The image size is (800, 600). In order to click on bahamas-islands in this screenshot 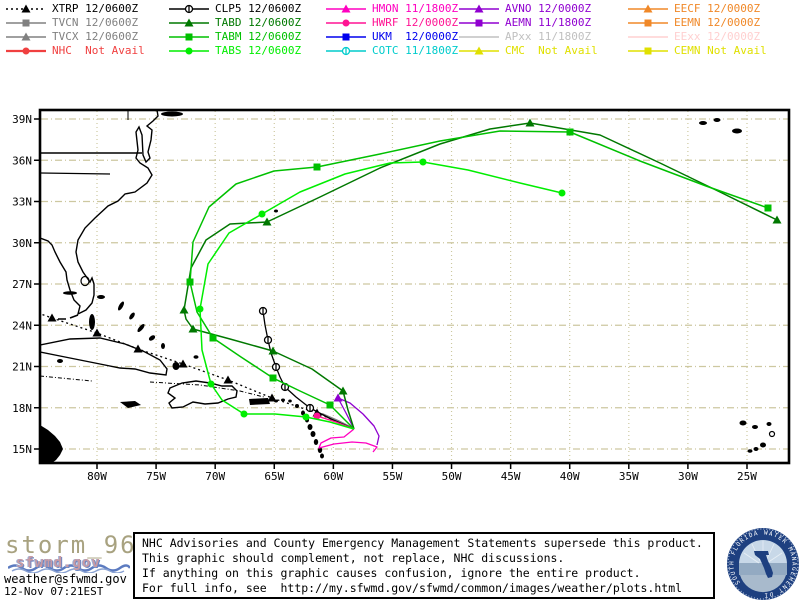, I will do `click(131, 330)`.